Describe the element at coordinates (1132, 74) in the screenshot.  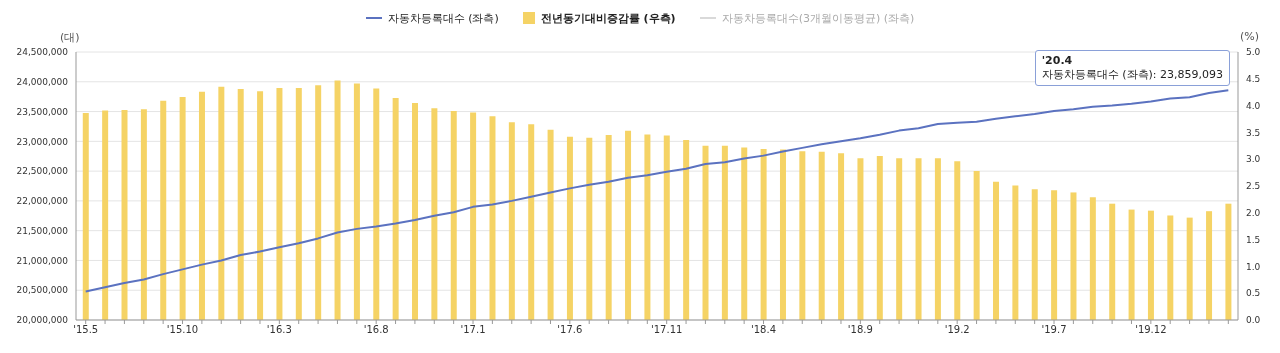
I see `annotation: 자동차등록대수 (좌측): 23,859,093` at that location.